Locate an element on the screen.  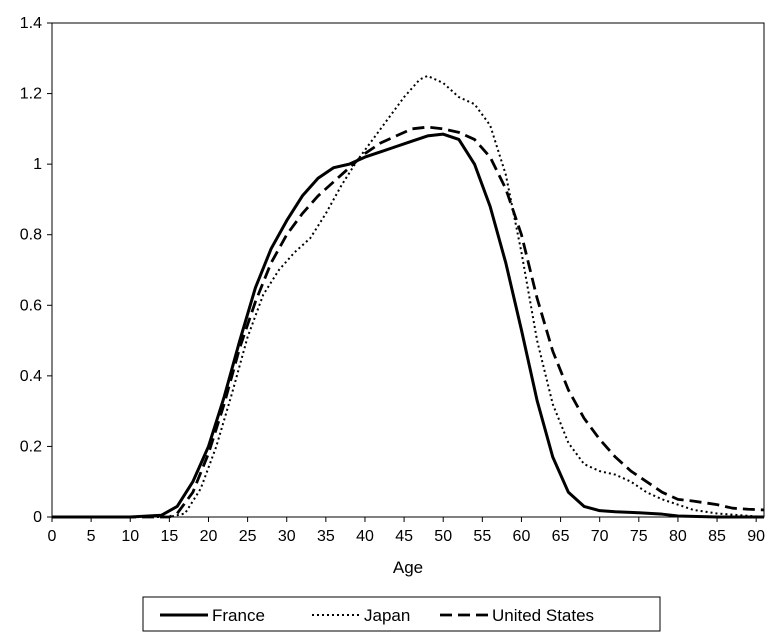
y-tick-label: 0.4 is located at coordinates (31, 376).